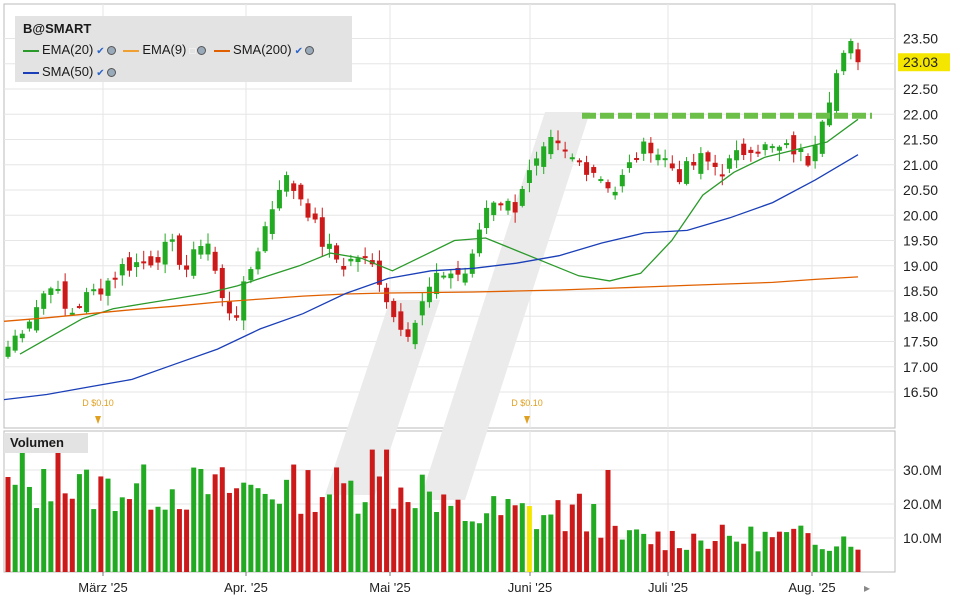 The image size is (960, 605). I want to click on unchecked-icon: □, so click(192, 51).